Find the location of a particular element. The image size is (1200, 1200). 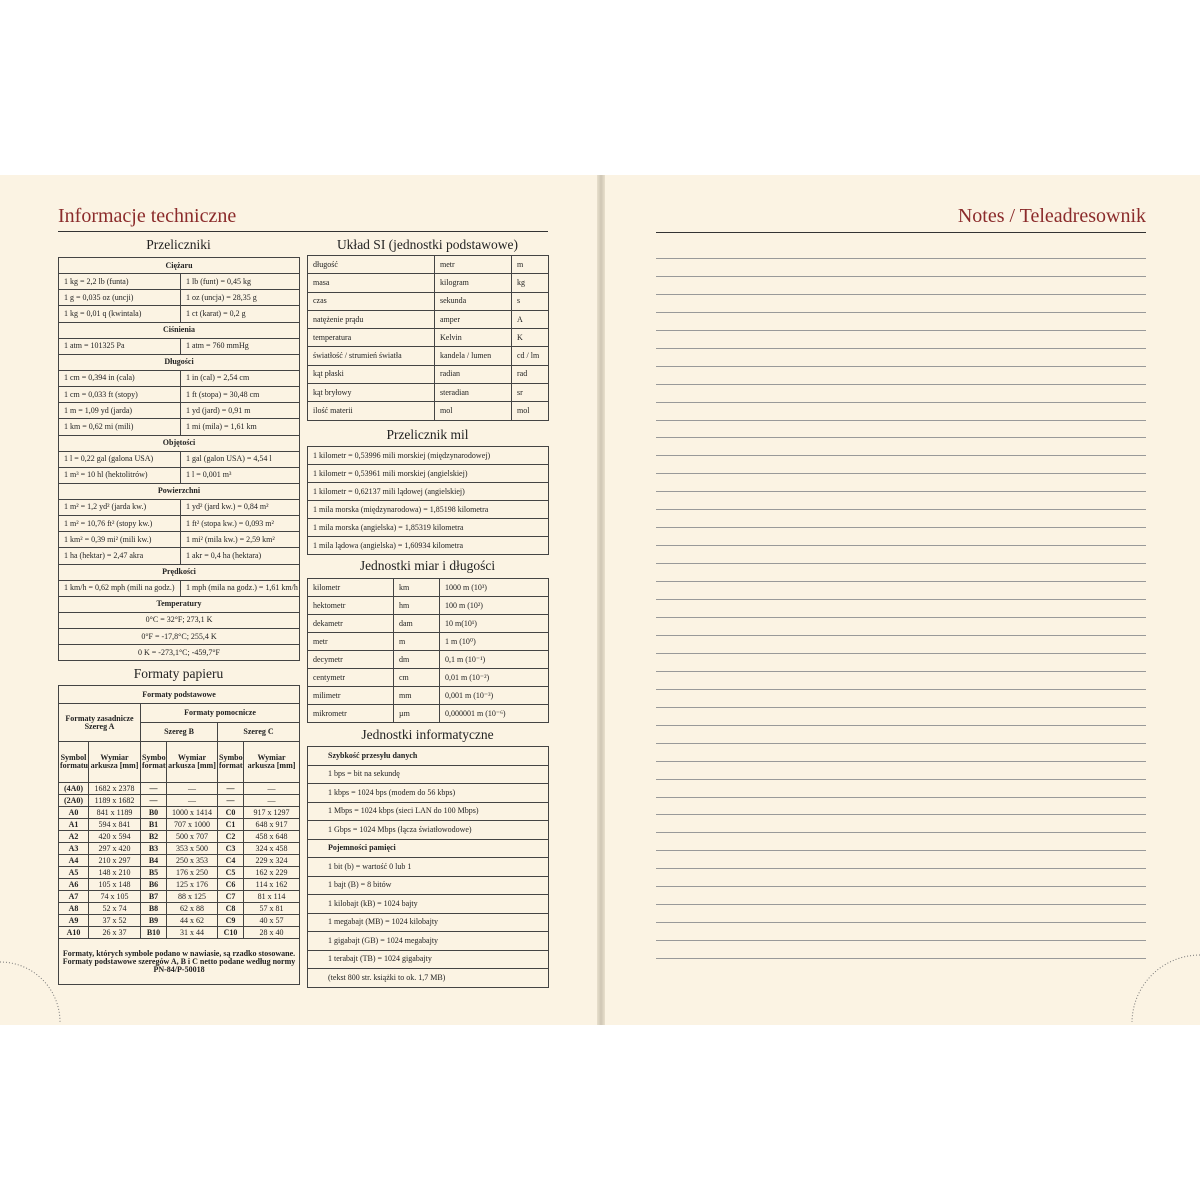

table-cell: 52 x 74 is located at coordinates (114, 908).